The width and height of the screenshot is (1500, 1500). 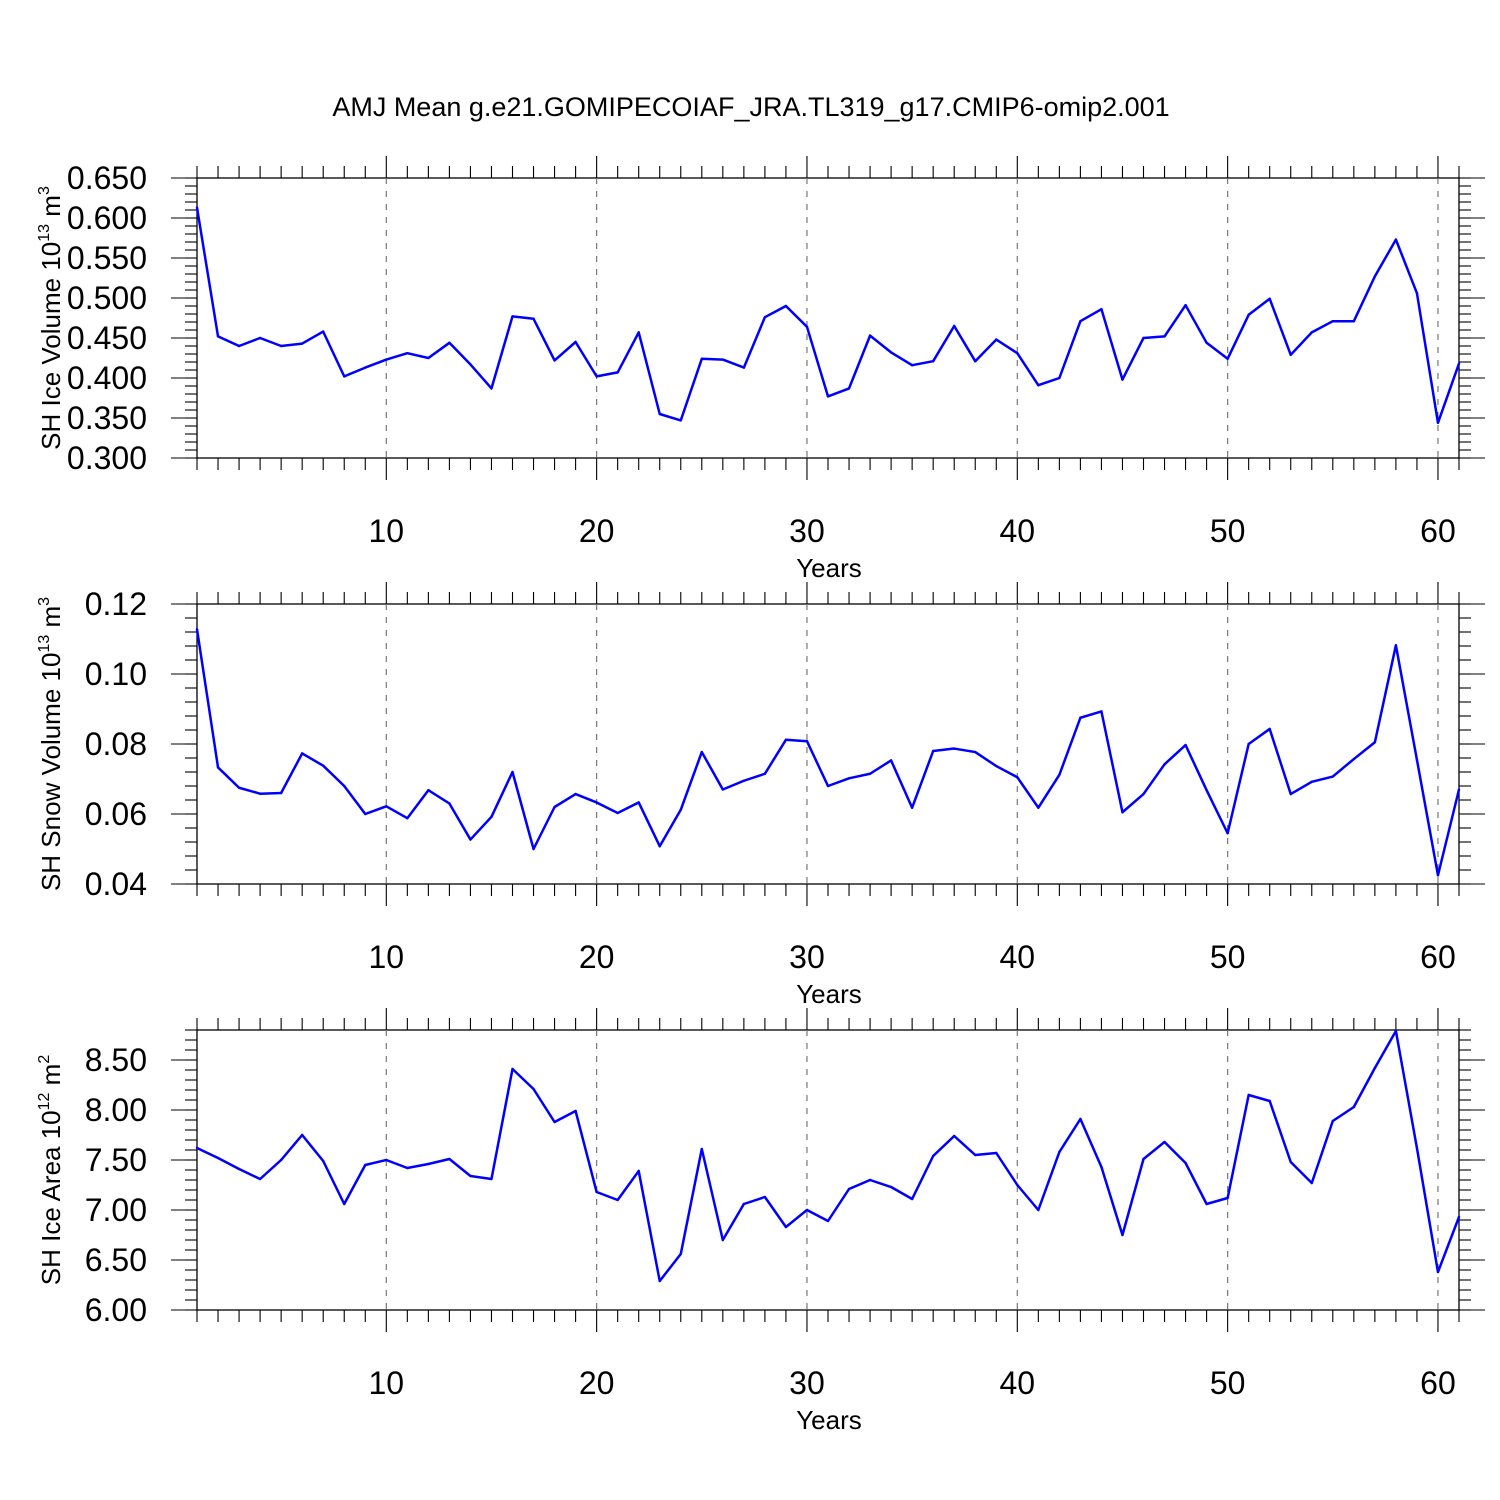 What do you see at coordinates (51, 1197) in the screenshot?
I see `y-axis-label-text: SH Ice Area 10` at bounding box center [51, 1197].